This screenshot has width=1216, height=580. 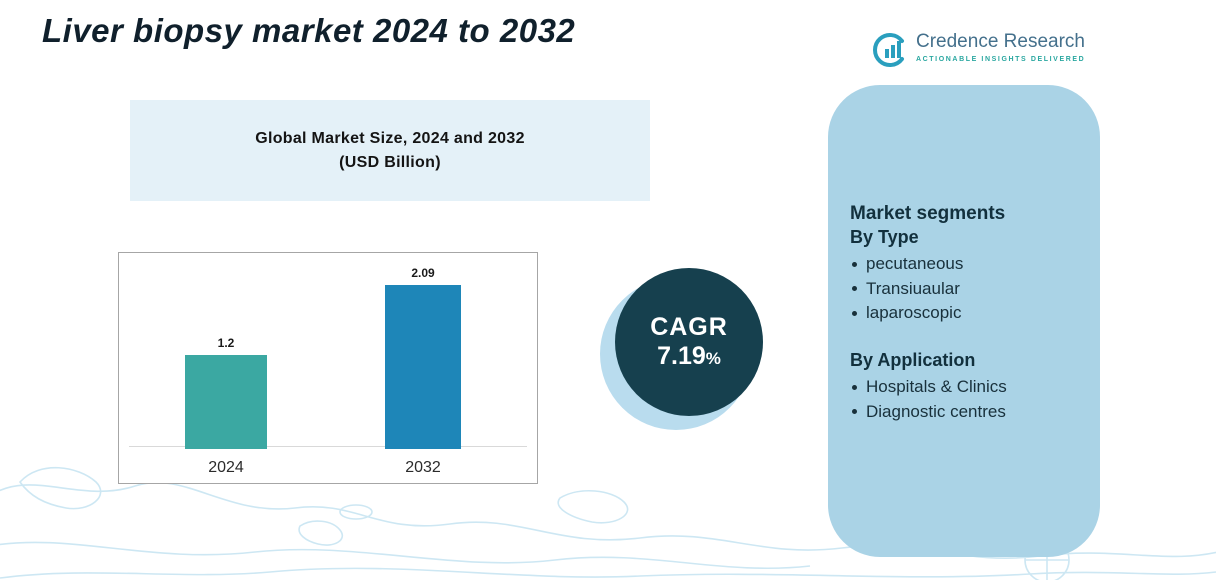 What do you see at coordinates (681, 356) in the screenshot?
I see `cagr-value-number: 7.19` at bounding box center [681, 356].